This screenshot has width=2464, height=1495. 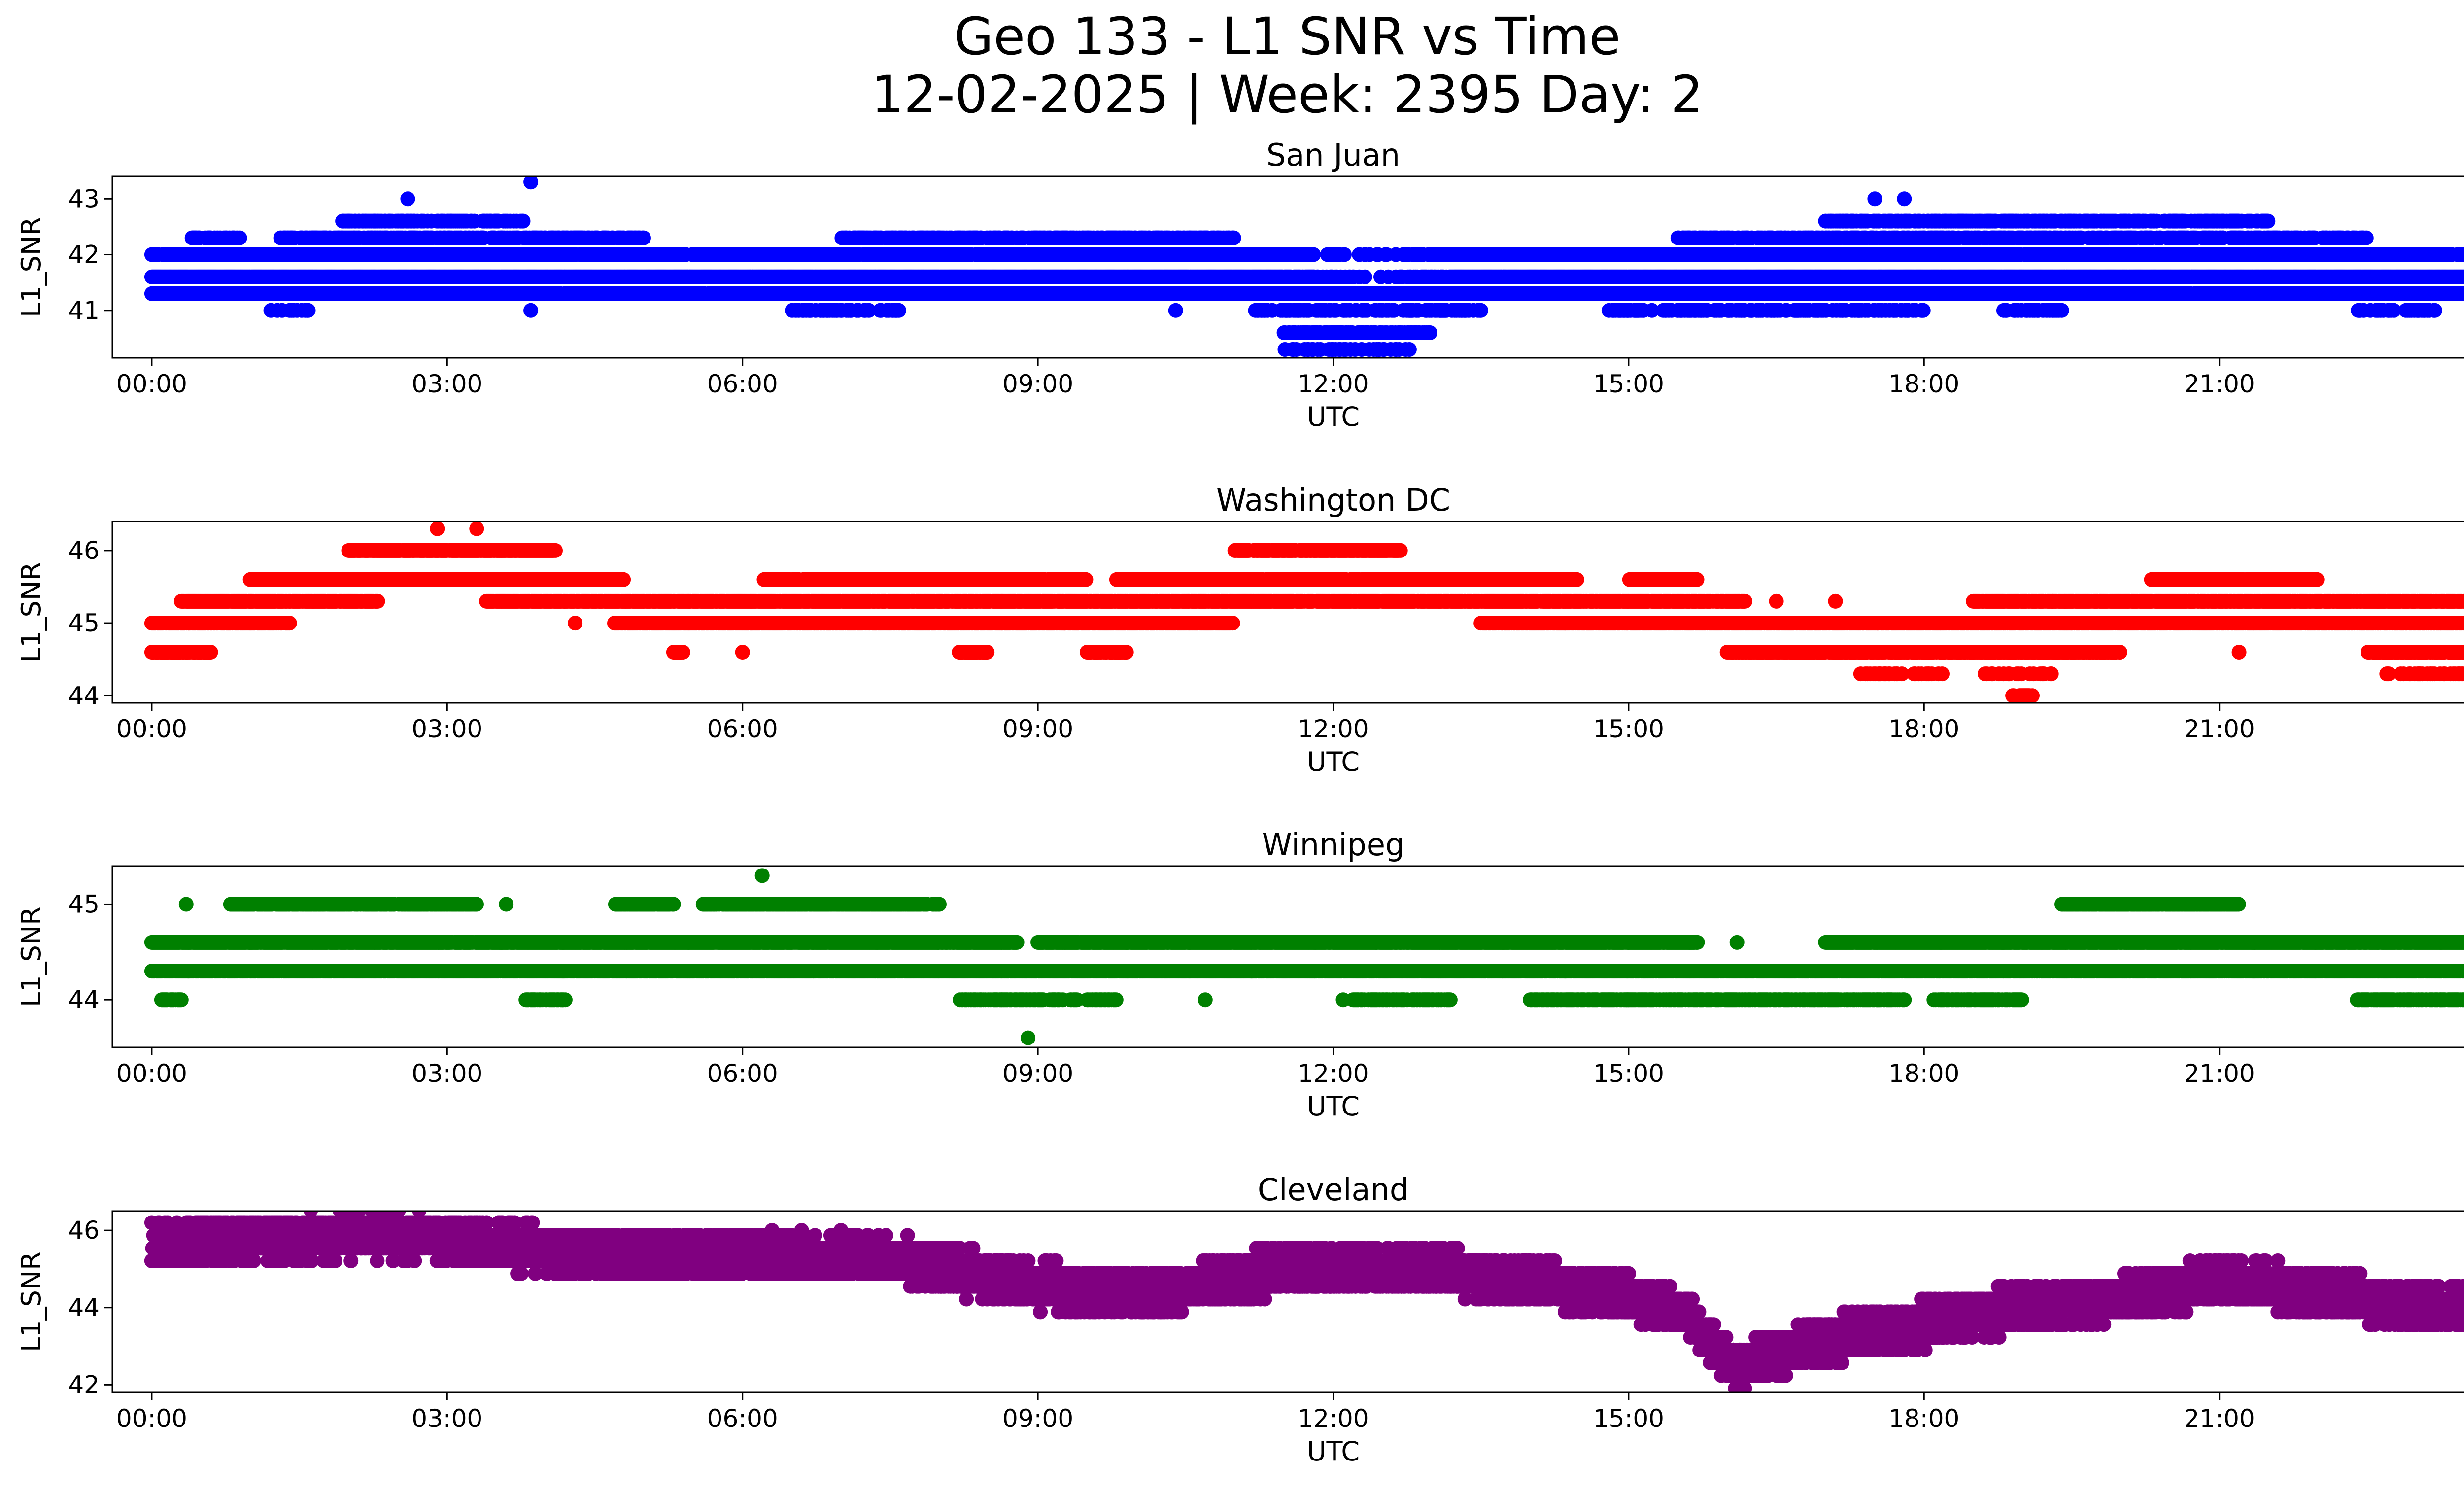 I want to click on san-juan-points, so click(x=1304, y=266).